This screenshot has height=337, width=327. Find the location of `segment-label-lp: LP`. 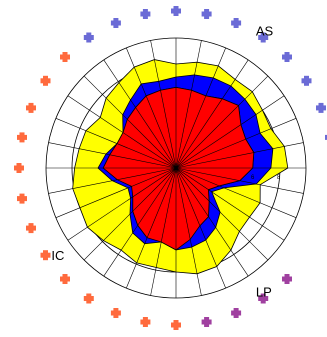

segment-label-lp: LP is located at coordinates (264, 292).